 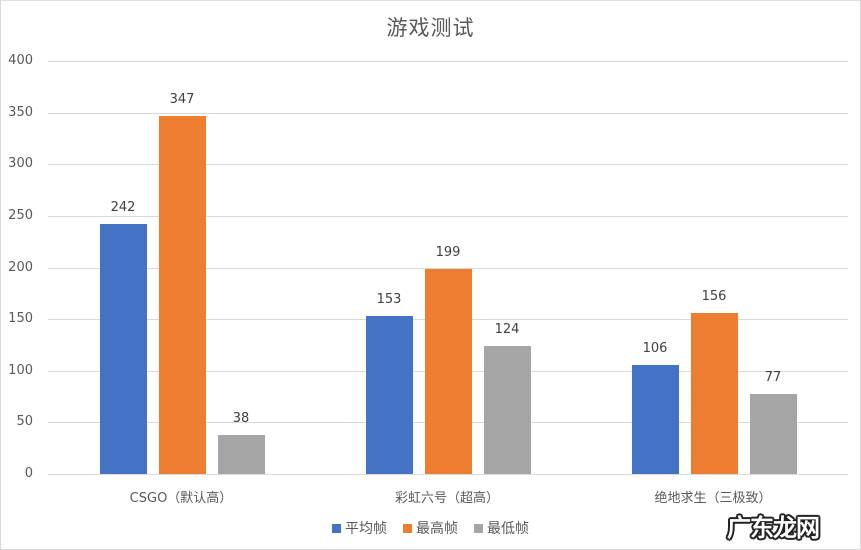 What do you see at coordinates (508, 529) in the screenshot?
I see `legend-label: 最低帧` at bounding box center [508, 529].